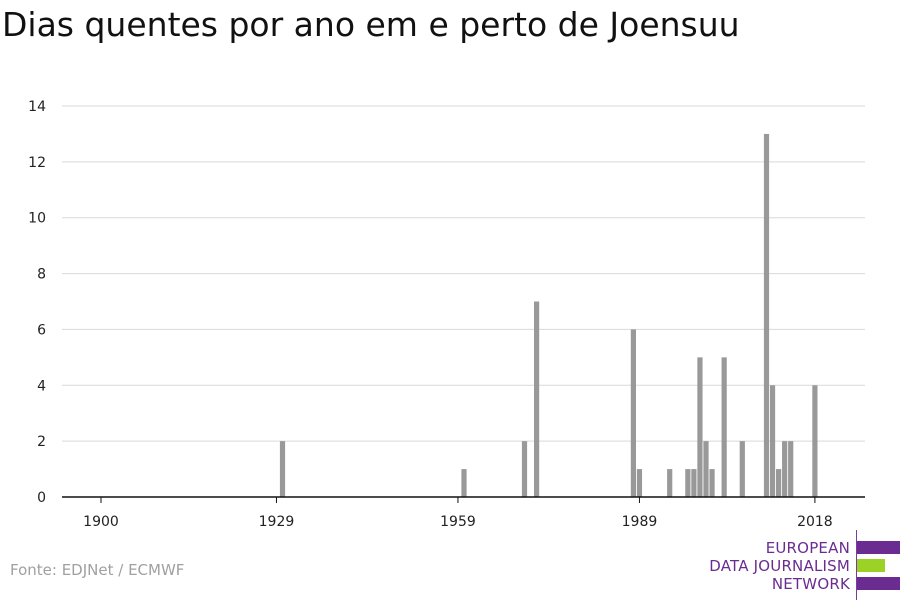 The width and height of the screenshot is (900, 600). Describe the element at coordinates (810, 584) in the screenshot. I see `logo-text-line3: NETWORK` at that location.